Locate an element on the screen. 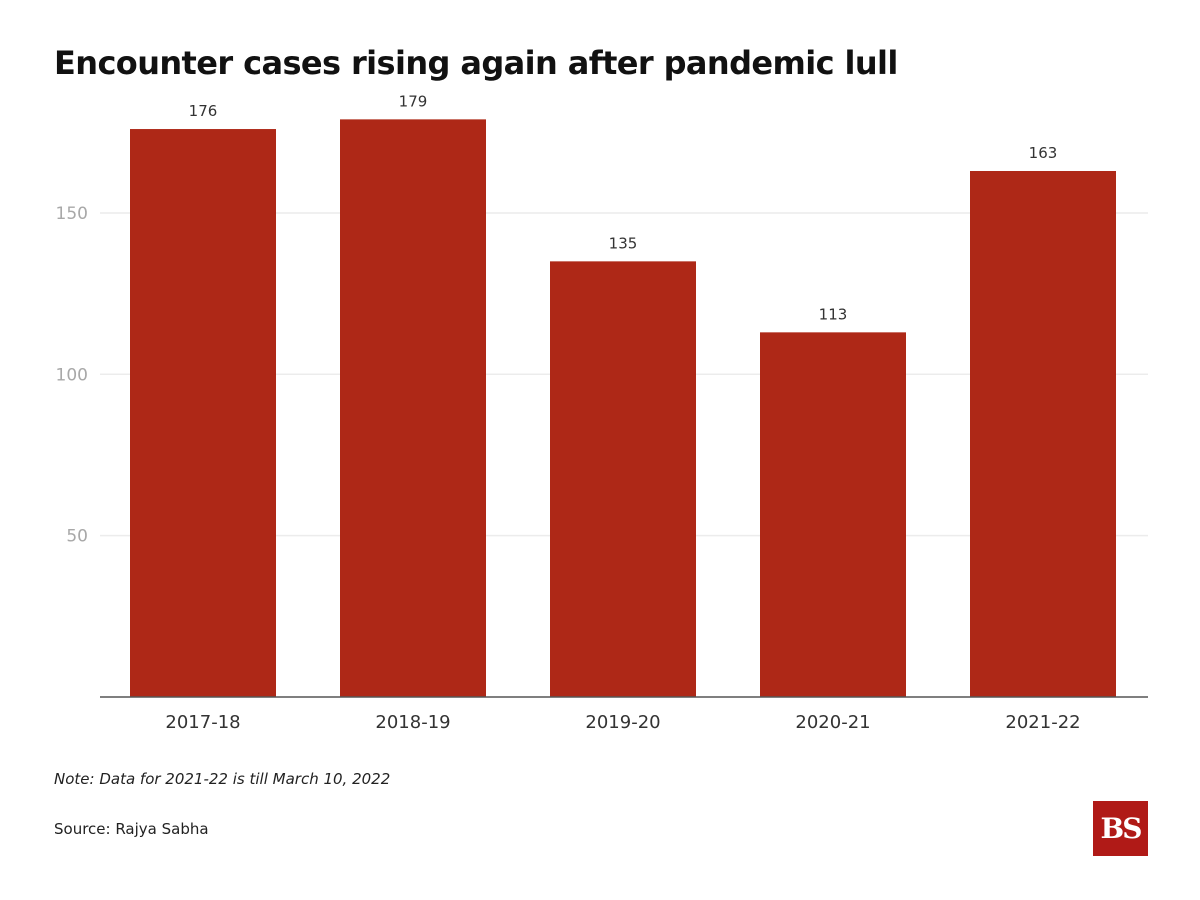 The height and width of the screenshot is (900, 1200). y-tick-label: 150 is located at coordinates (72, 214).